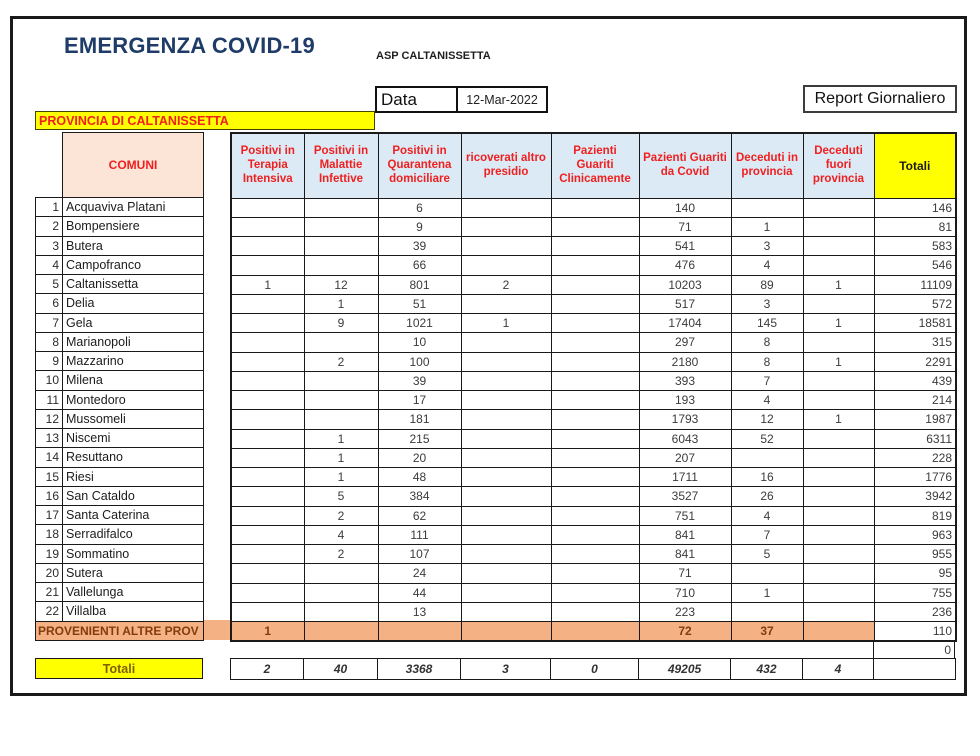 The height and width of the screenshot is (756, 980). What do you see at coordinates (767, 496) in the screenshot?
I see `cell-value: 26` at bounding box center [767, 496].